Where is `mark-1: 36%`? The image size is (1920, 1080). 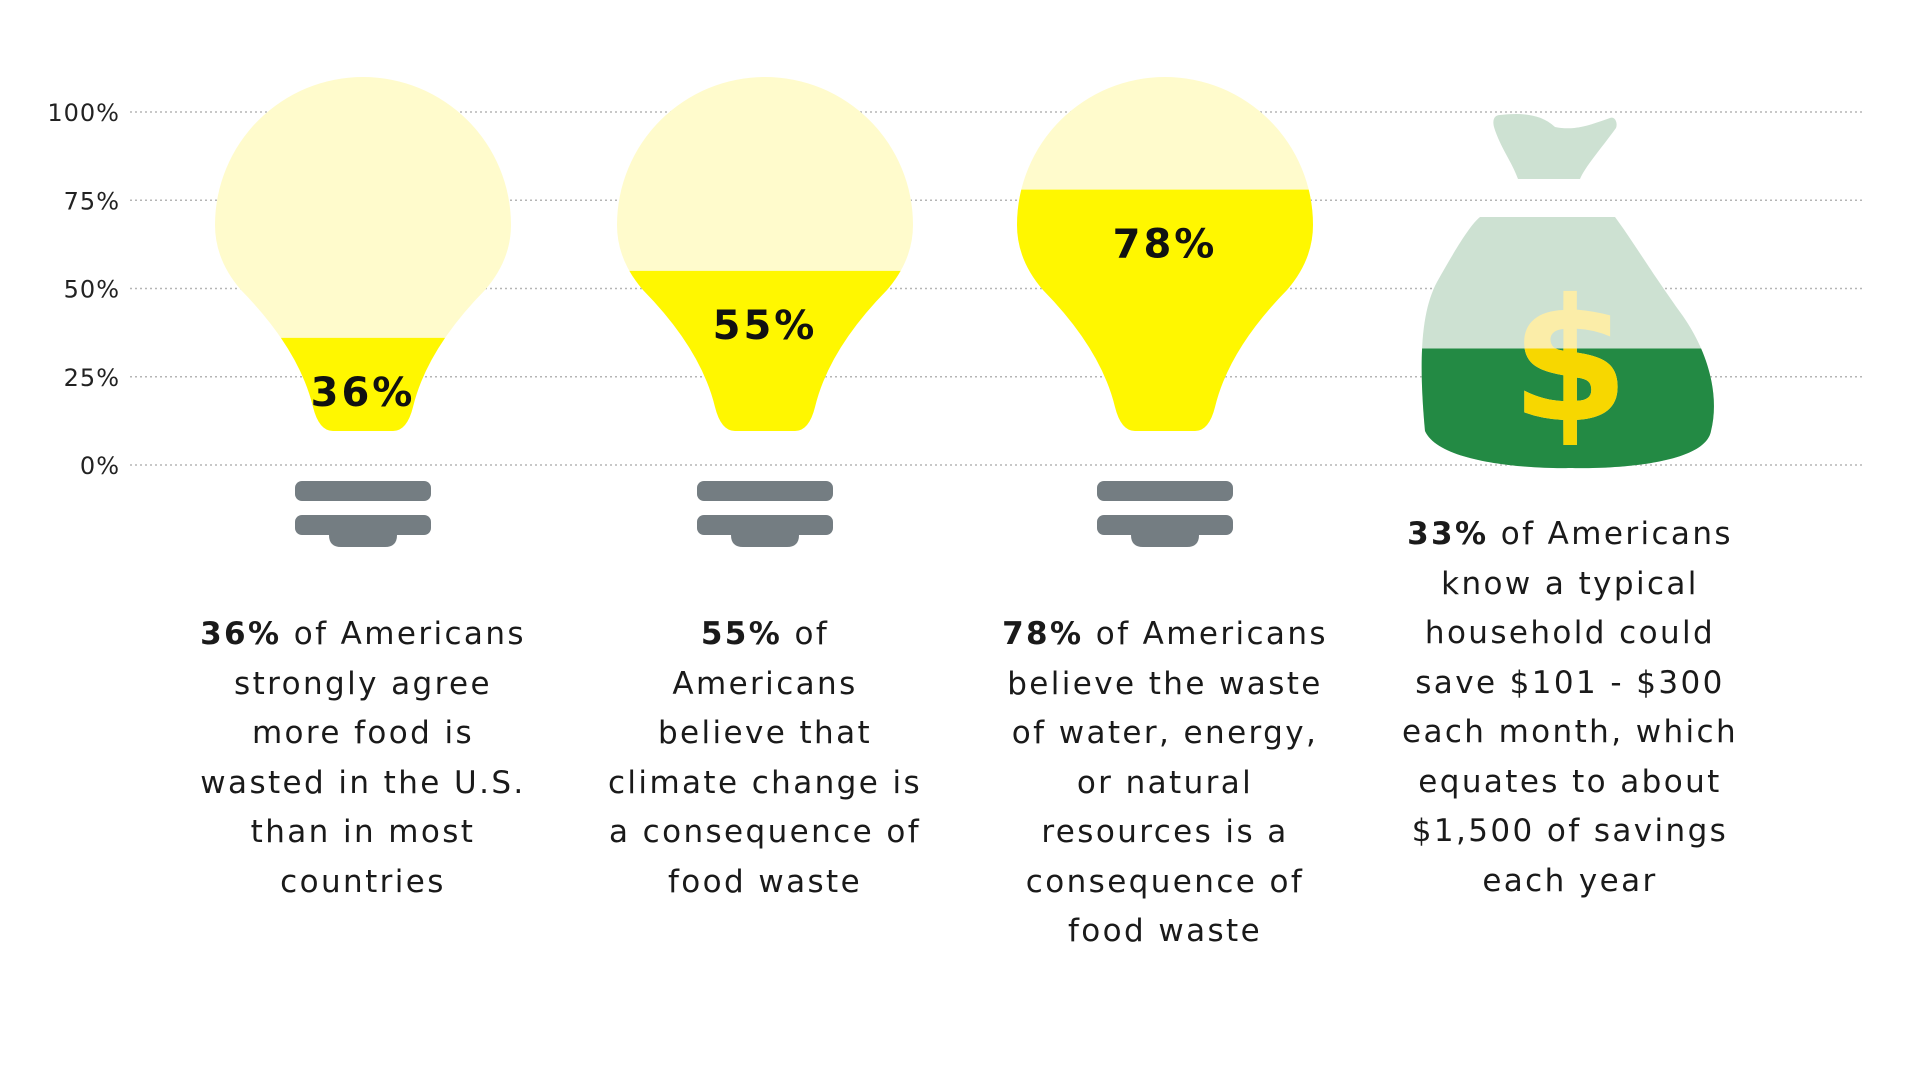 mark-1: 36% is located at coordinates (363, 312).